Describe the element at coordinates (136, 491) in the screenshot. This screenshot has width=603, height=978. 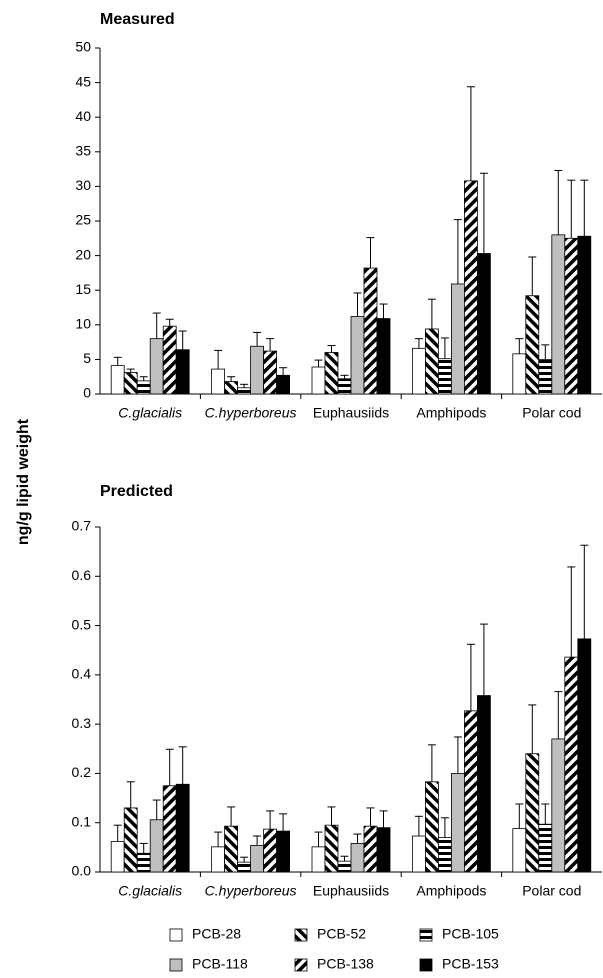
I see `chart-title: Predicted` at that location.